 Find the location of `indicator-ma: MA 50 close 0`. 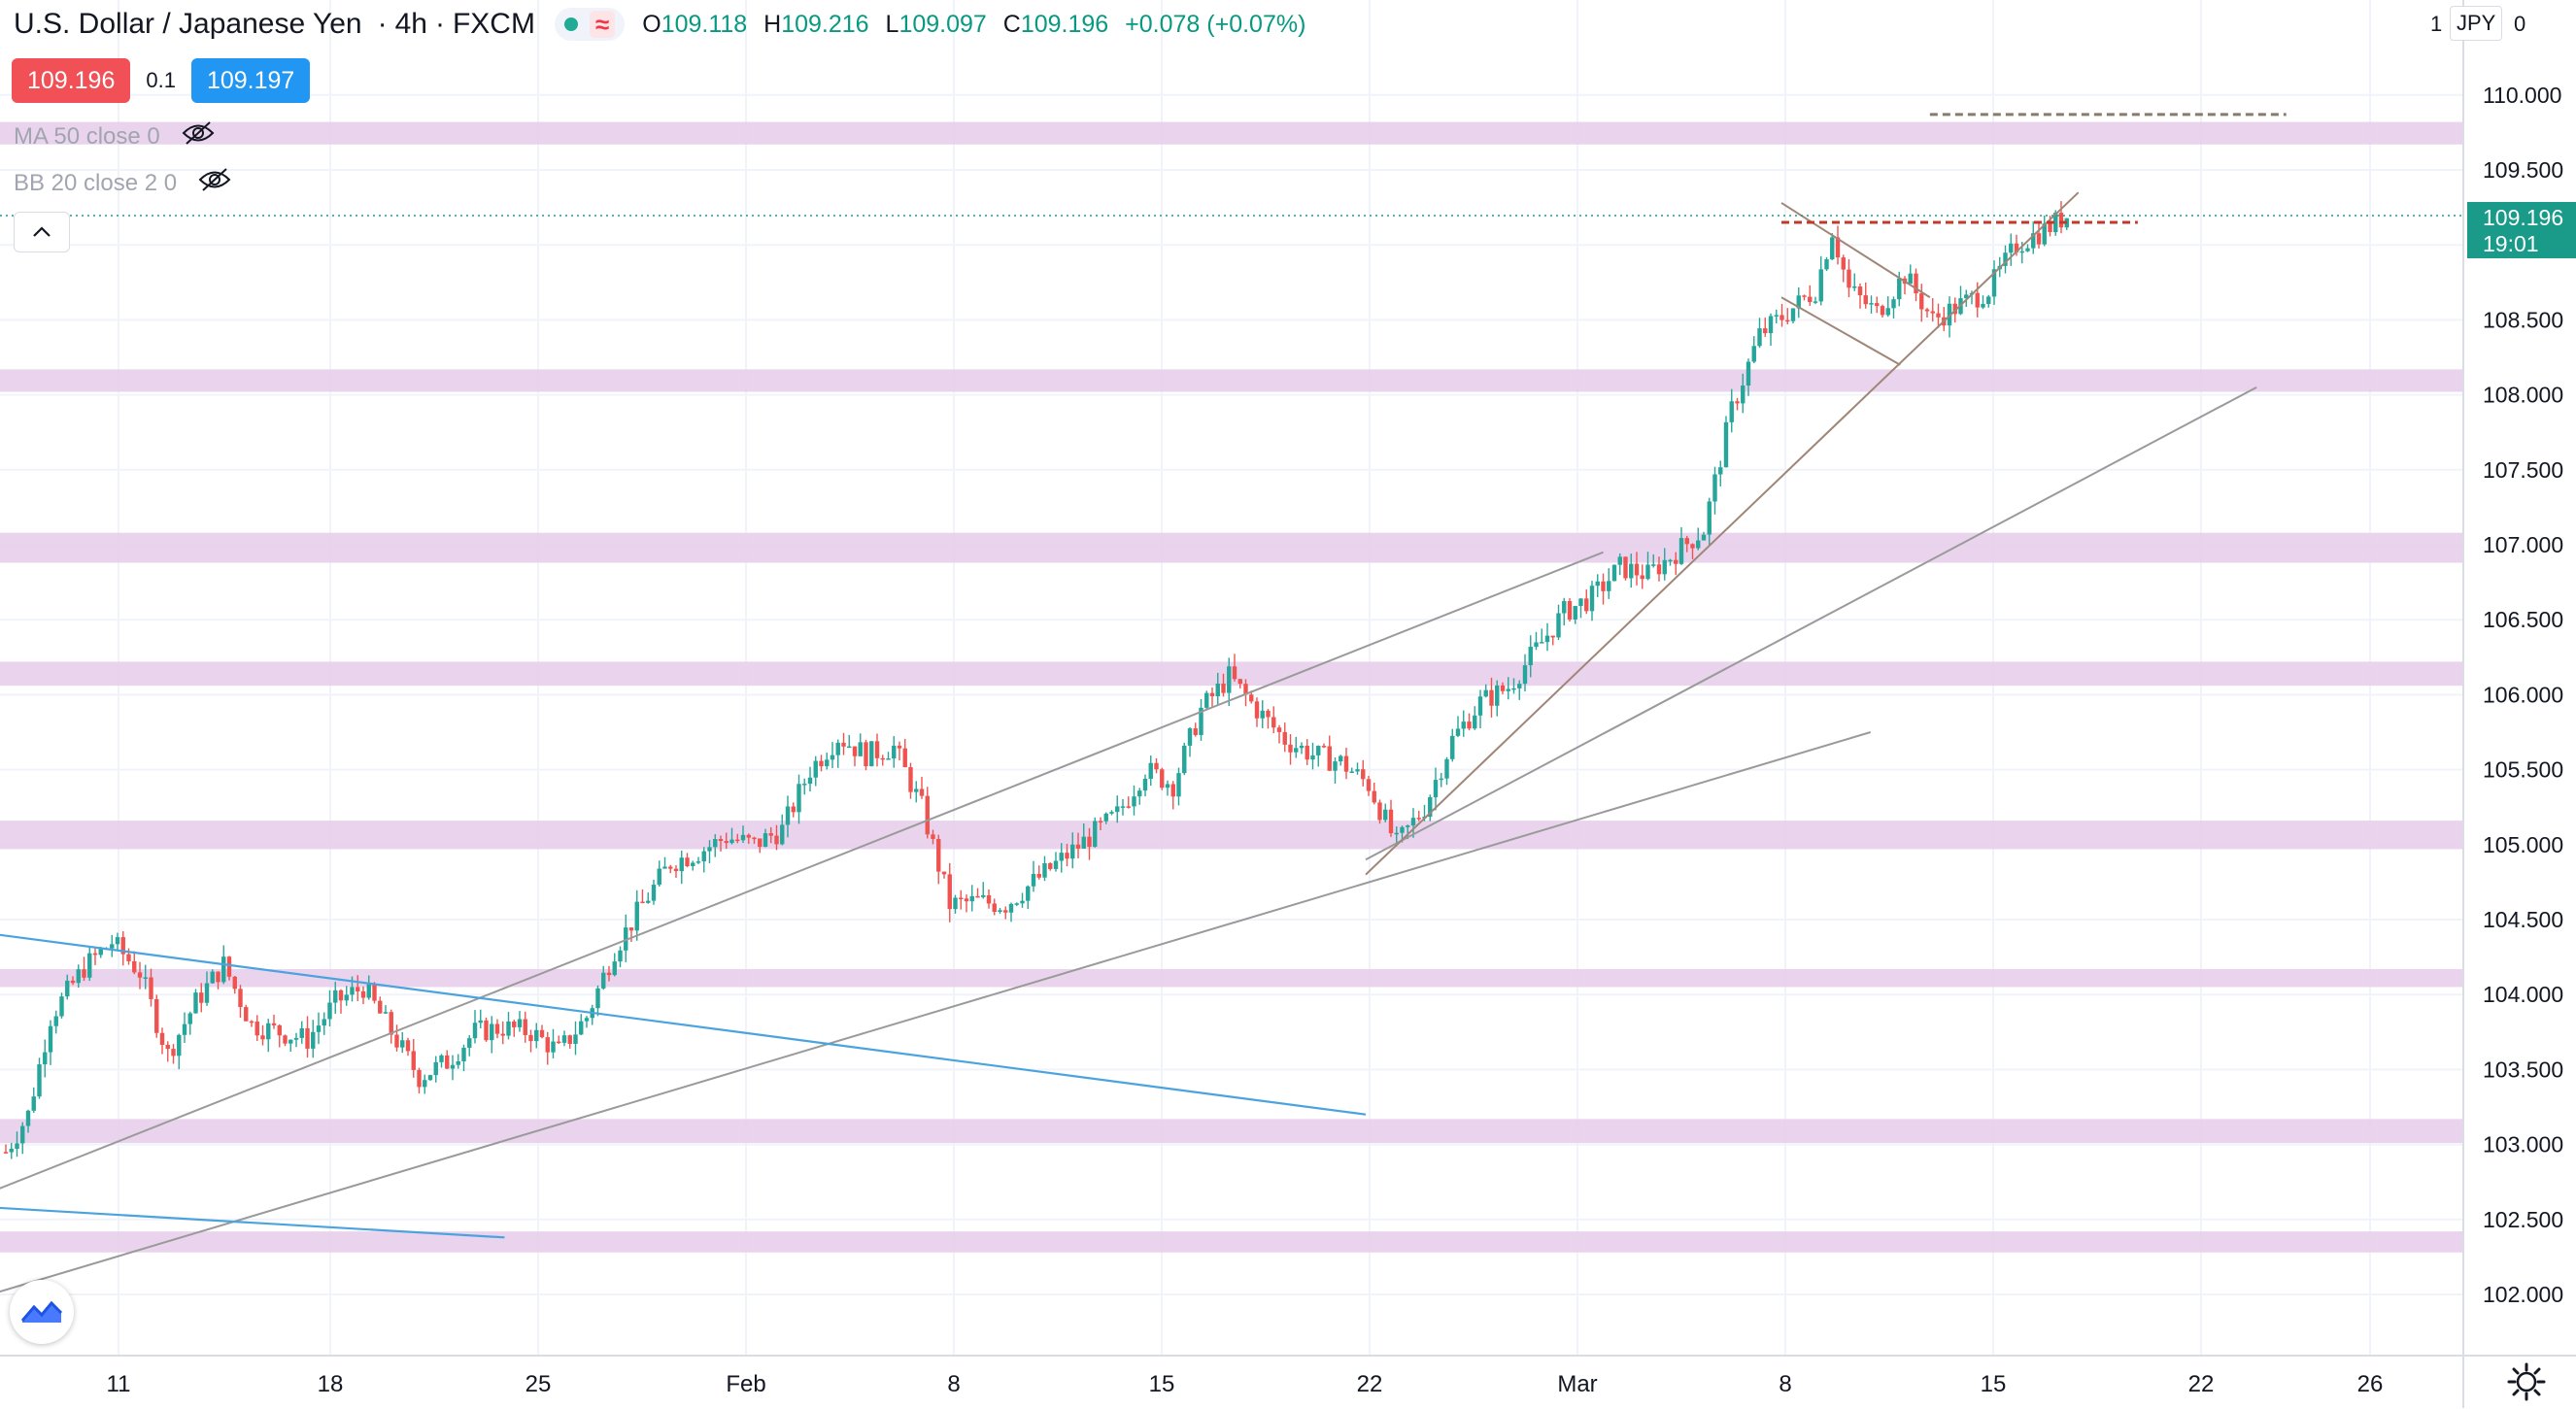

indicator-ma: MA 50 close 0 is located at coordinates (114, 136).